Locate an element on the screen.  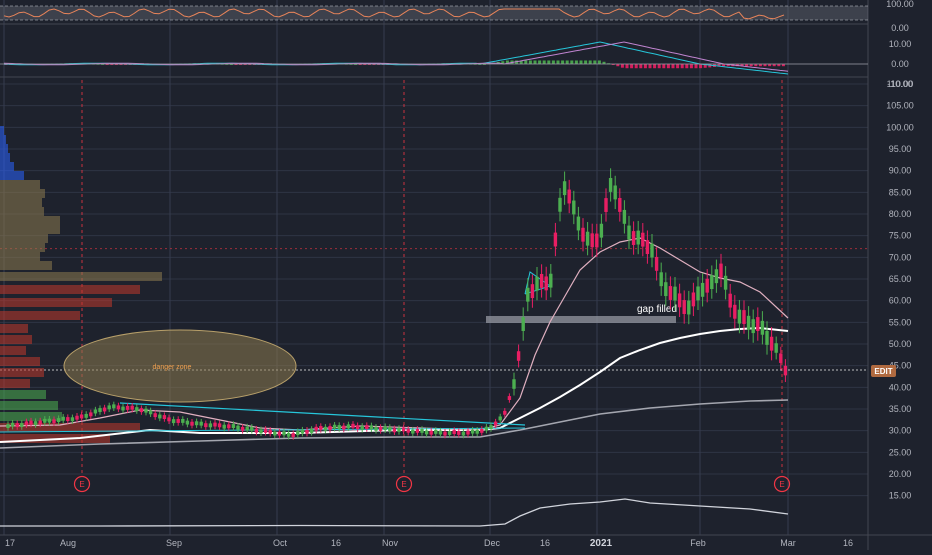
gap-filled-band is located at coordinates (581, 319).